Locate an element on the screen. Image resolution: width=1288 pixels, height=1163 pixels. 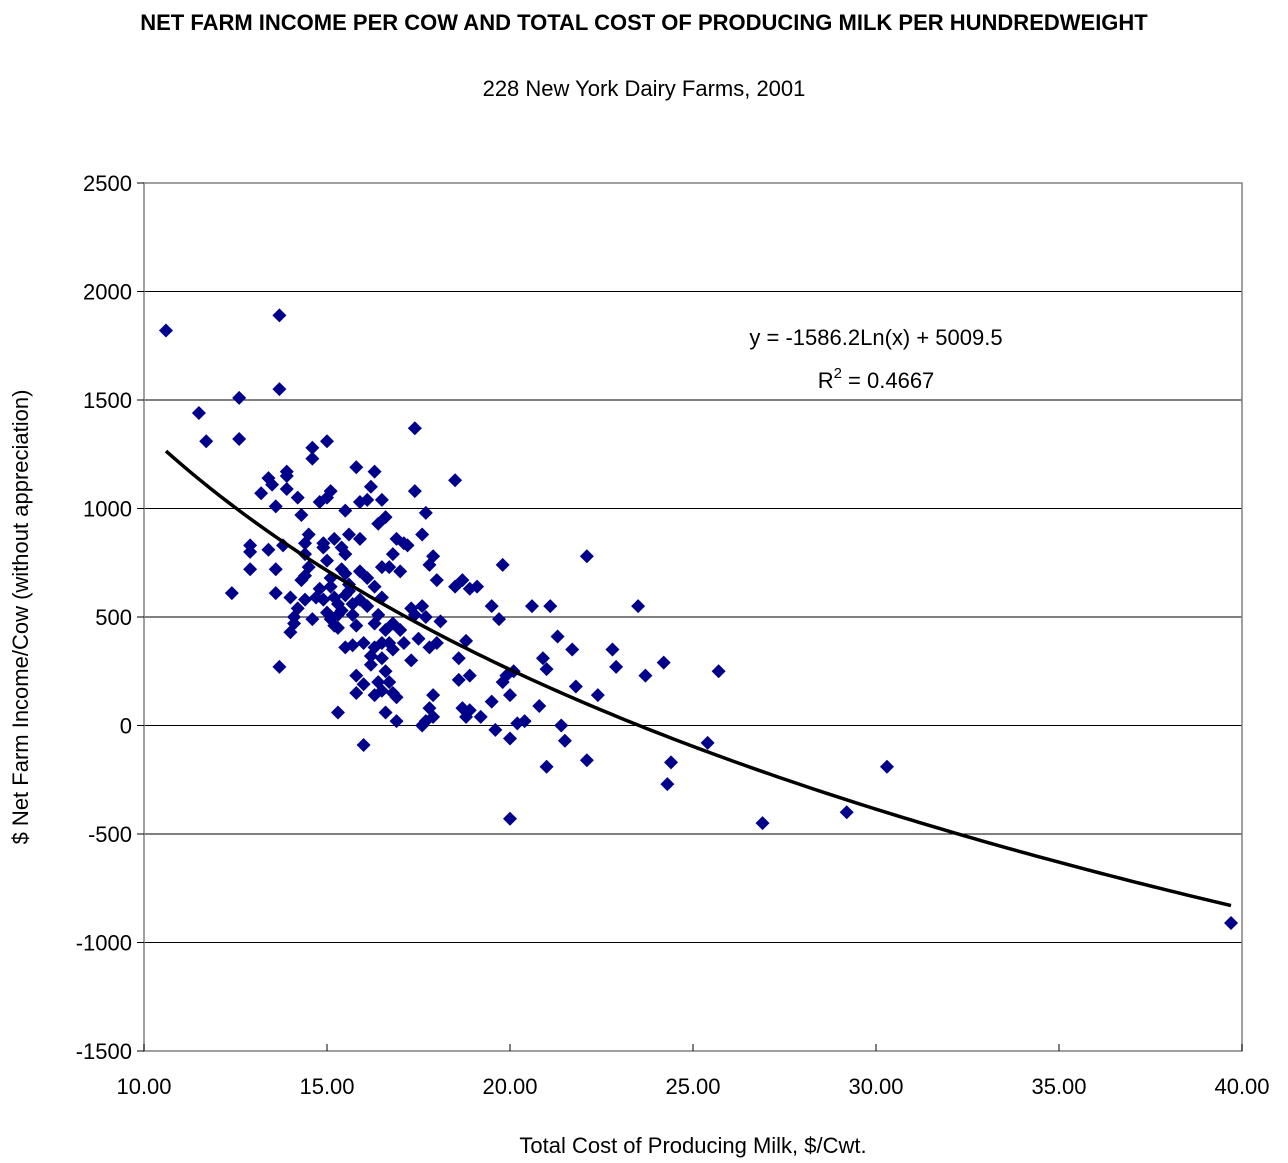
x-tick-label: 35.00 is located at coordinates (1058, 1086).